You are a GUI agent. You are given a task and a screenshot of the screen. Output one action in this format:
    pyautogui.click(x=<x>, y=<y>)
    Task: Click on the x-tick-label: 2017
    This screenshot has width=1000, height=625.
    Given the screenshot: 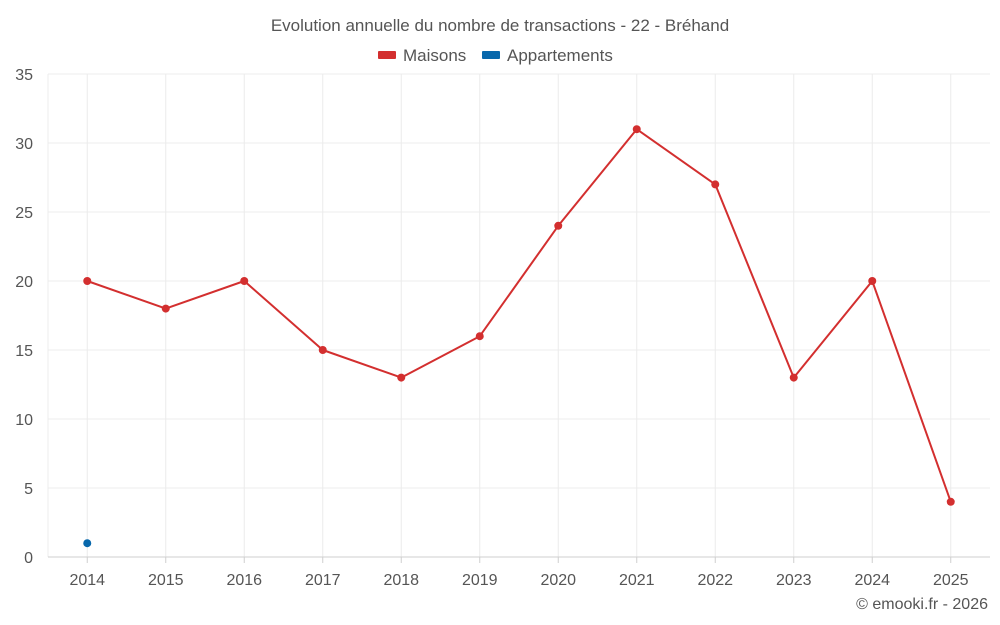 What is the action you would take?
    pyautogui.click(x=323, y=580)
    